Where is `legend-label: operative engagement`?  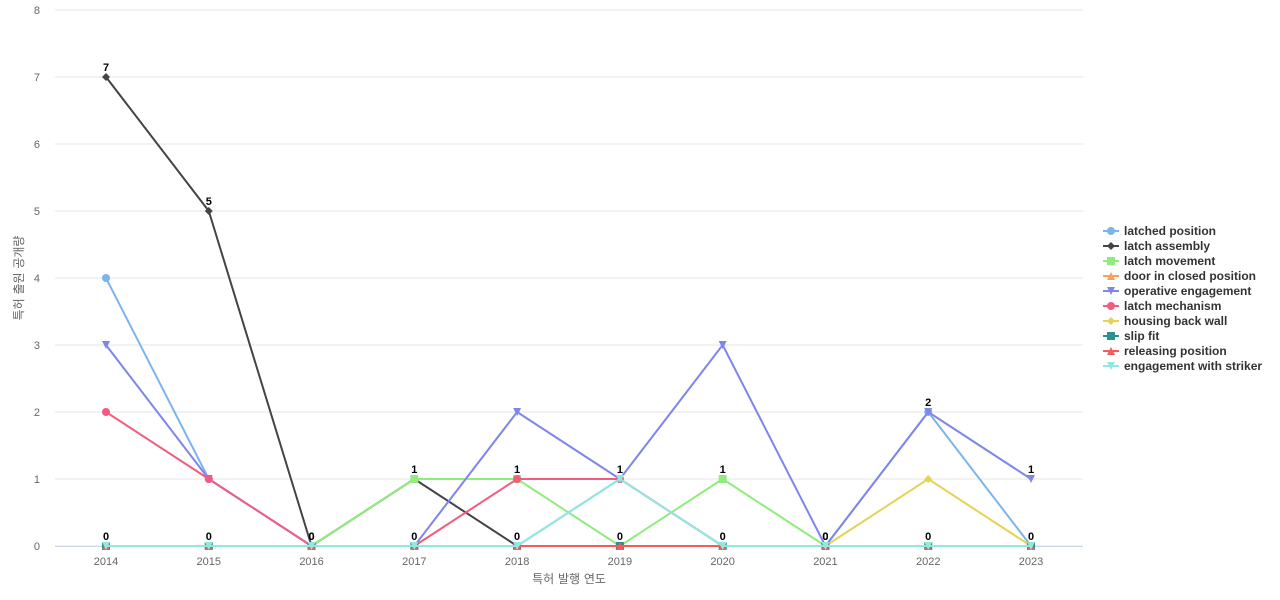 legend-label: operative engagement is located at coordinates (1187, 291).